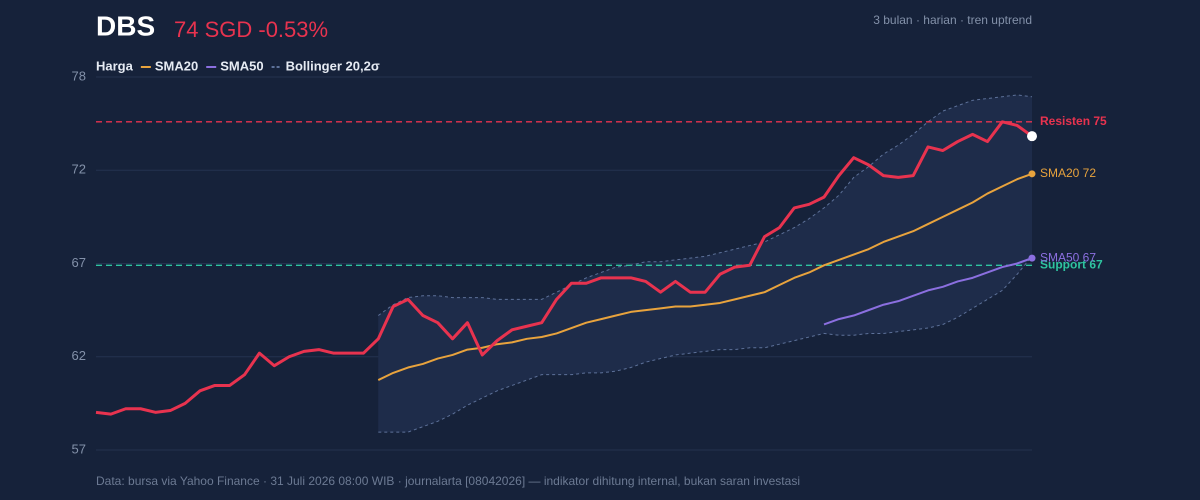 The width and height of the screenshot is (1200, 500). Describe the element at coordinates (115, 65) in the screenshot. I see `legend-label: Harga` at that location.